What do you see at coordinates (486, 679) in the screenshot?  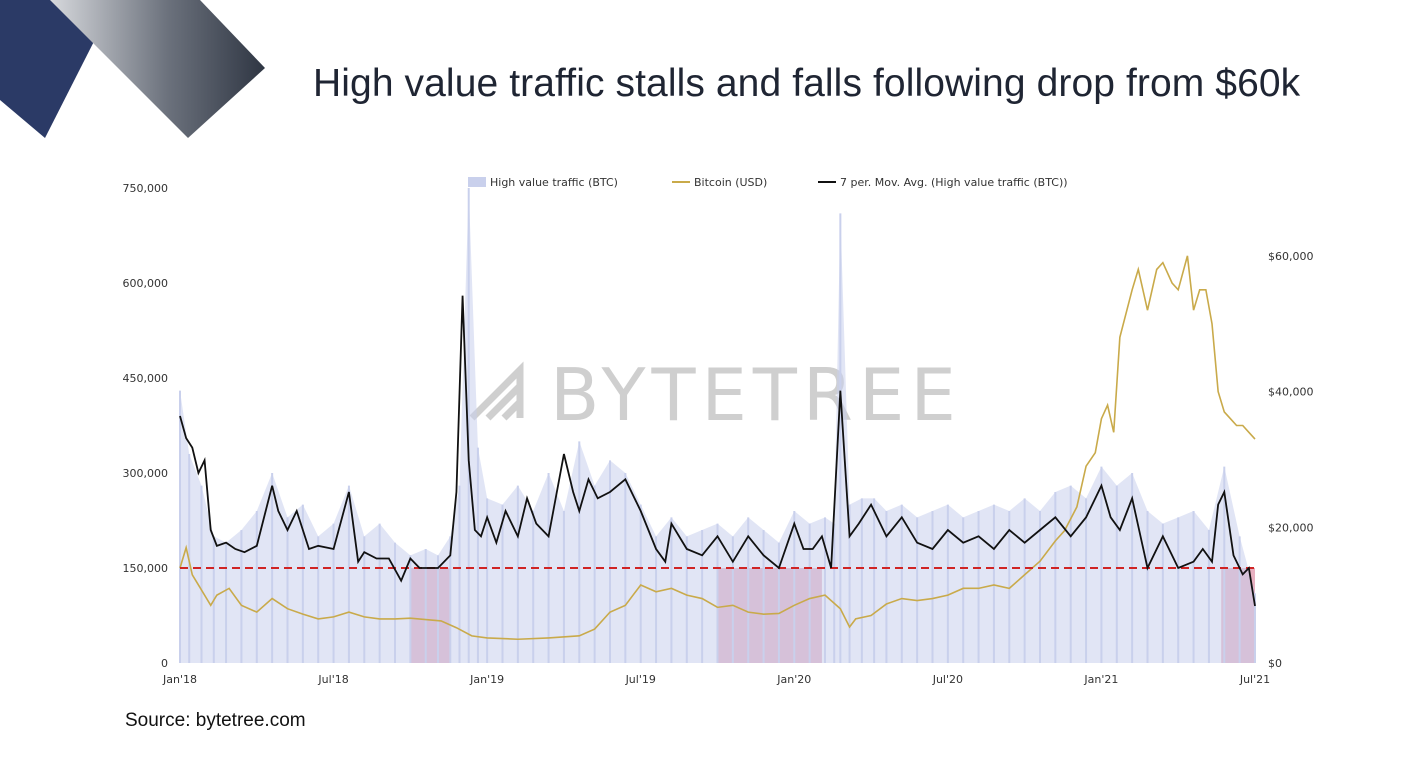 I see `x-tick-label: Jan'19` at bounding box center [486, 679].